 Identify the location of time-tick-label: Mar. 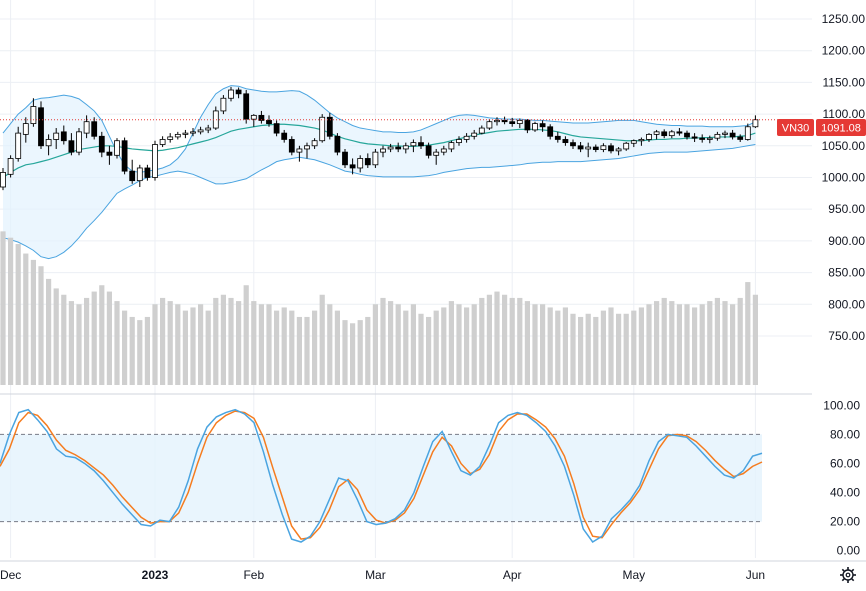
(375, 575).